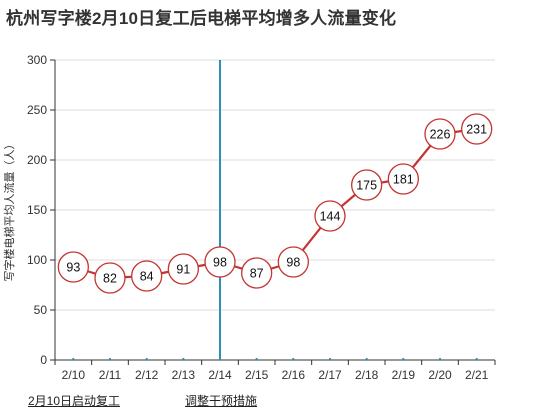  I want to click on data-point-2/10, so click(73, 267).